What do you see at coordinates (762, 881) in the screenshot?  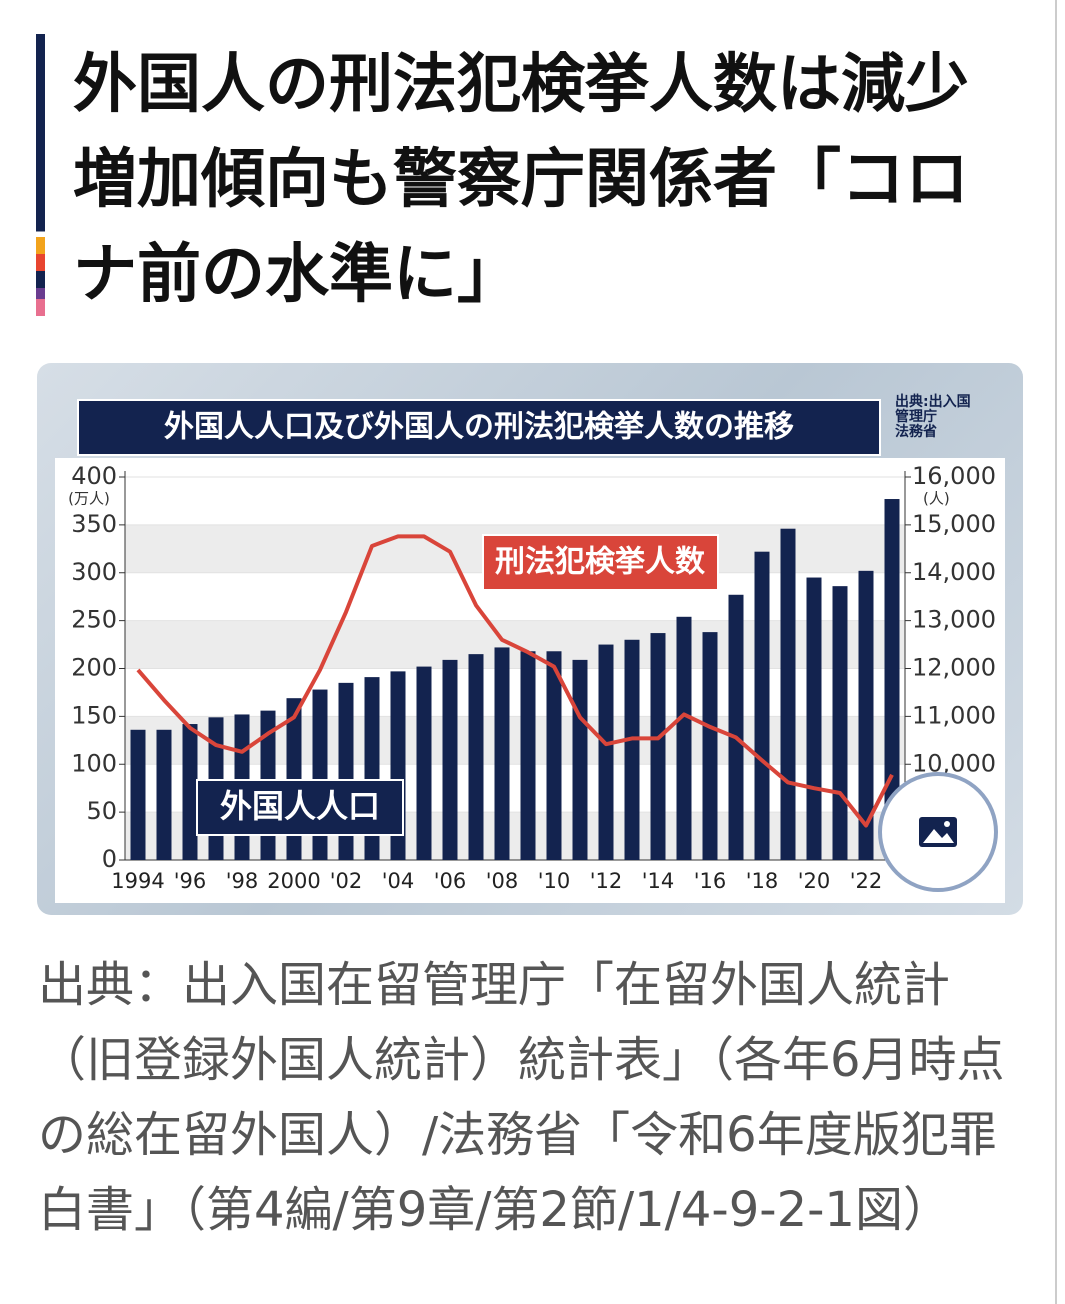 I see `x-tick-label: '18` at bounding box center [762, 881].